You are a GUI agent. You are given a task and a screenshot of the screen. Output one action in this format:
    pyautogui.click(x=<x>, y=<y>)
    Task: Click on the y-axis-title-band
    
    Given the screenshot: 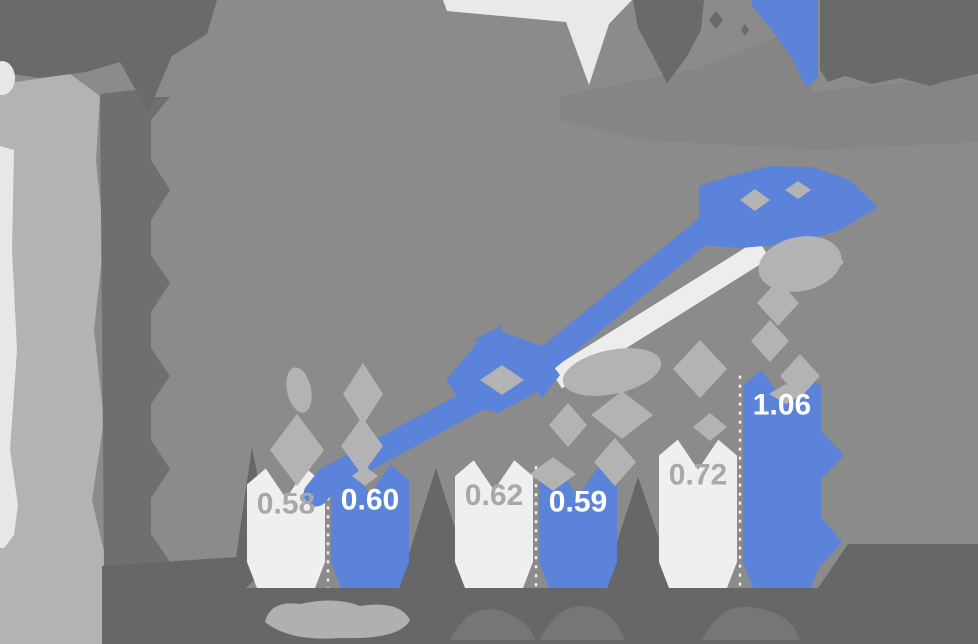 What is the action you would take?
    pyautogui.click(x=53, y=359)
    